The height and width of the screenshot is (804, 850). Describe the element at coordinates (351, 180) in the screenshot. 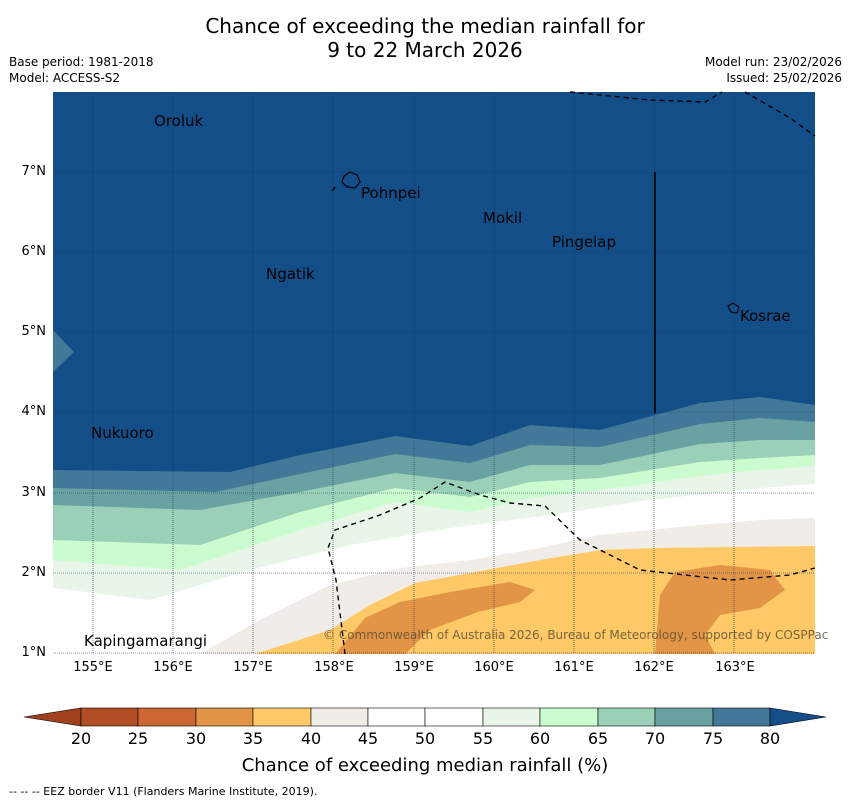

I see `pohnpei-island-shape` at that location.